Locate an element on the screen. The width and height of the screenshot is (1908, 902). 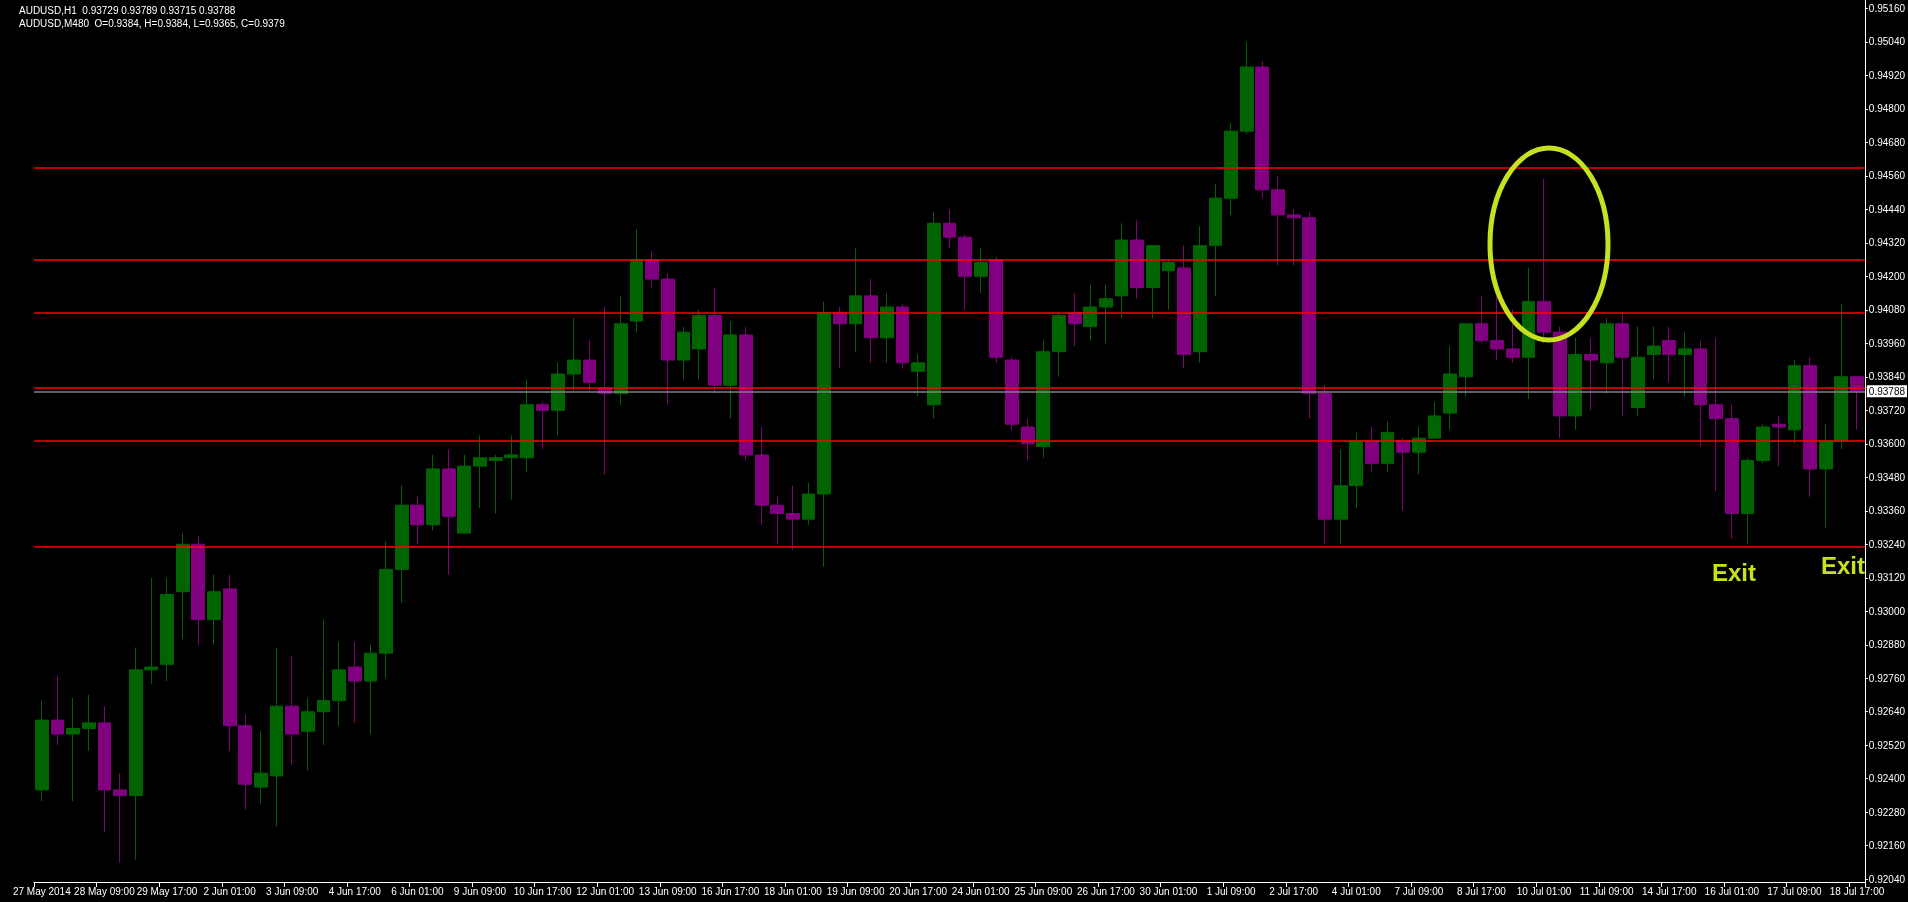
y-tick-label: 0.94920 is located at coordinates (1887, 75).